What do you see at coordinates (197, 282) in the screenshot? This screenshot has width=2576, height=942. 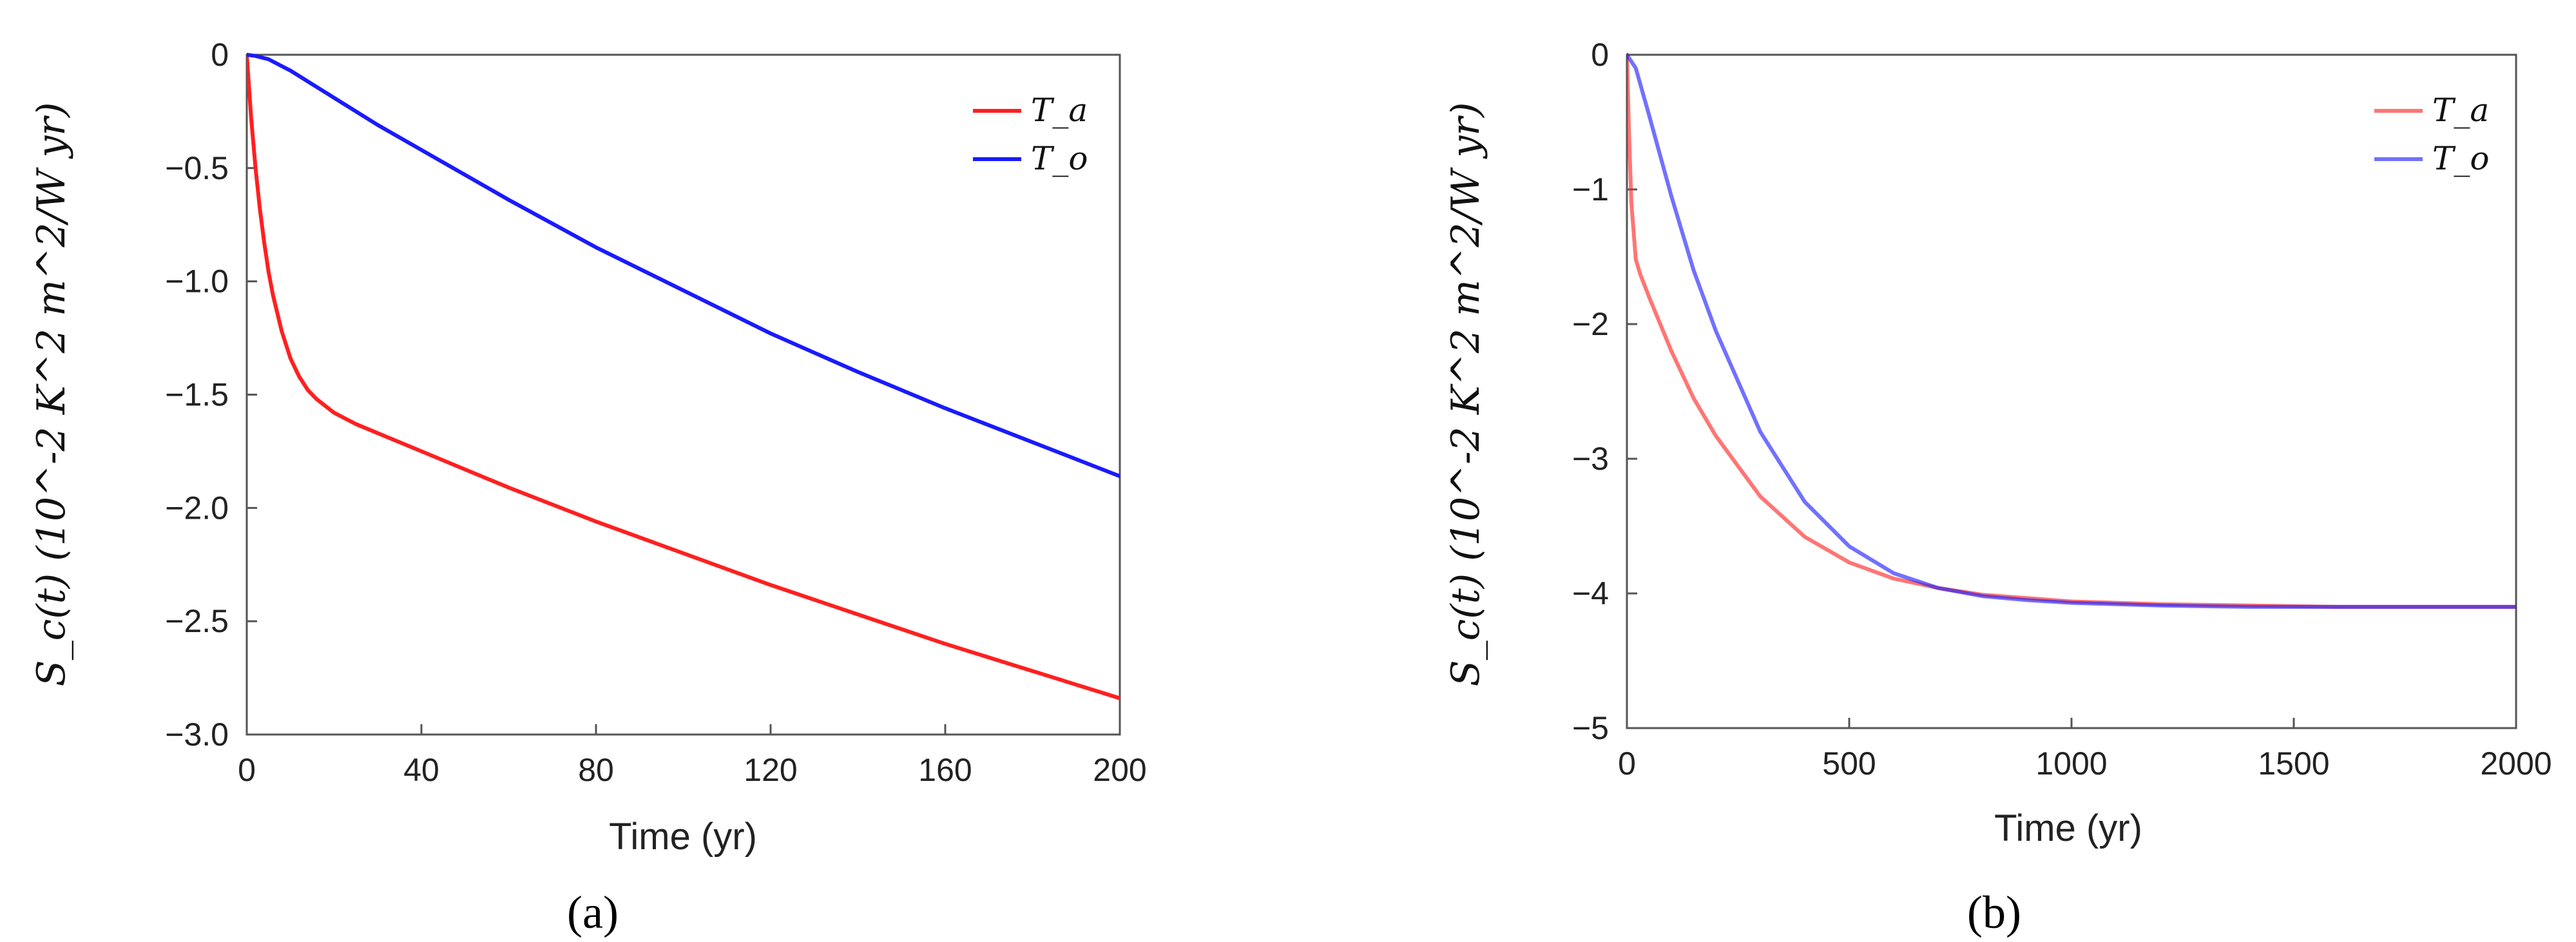 I see `y-tick-label: −1.0` at bounding box center [197, 282].